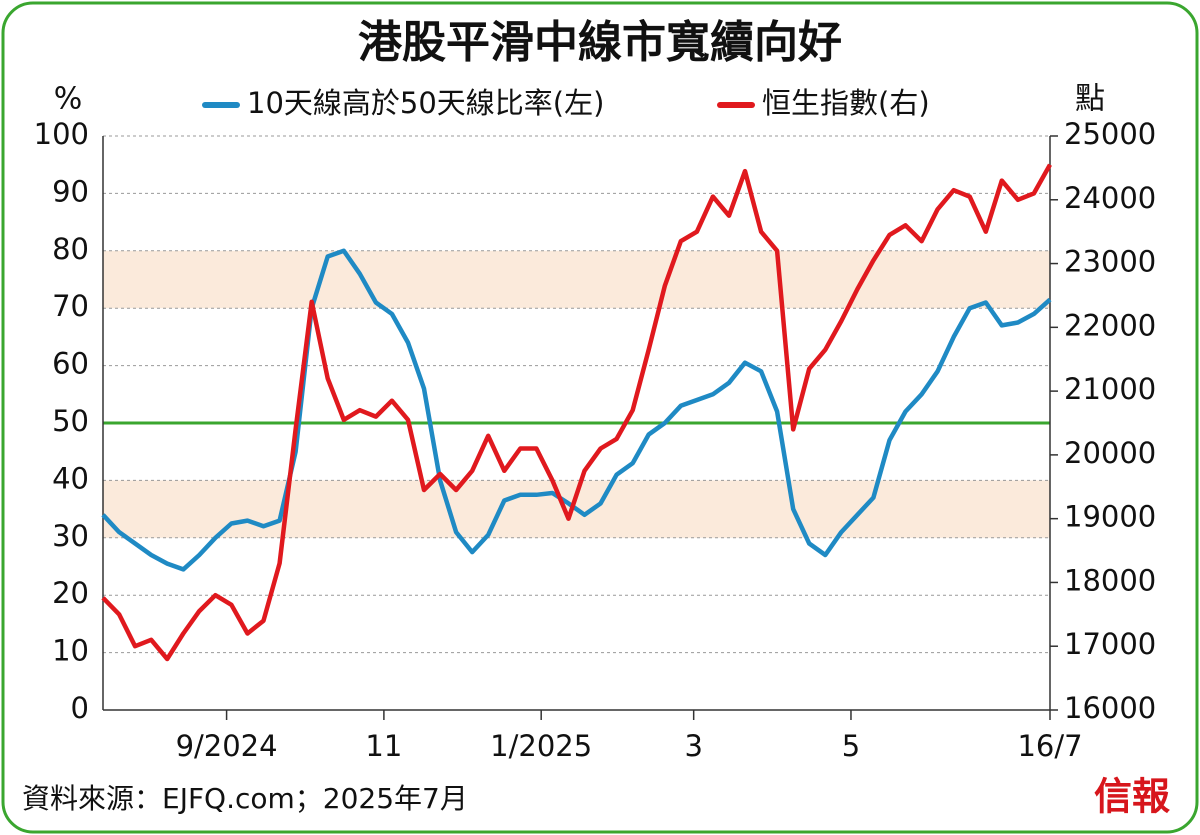  I want to click on y-tick-label: 80, so click(70, 249).